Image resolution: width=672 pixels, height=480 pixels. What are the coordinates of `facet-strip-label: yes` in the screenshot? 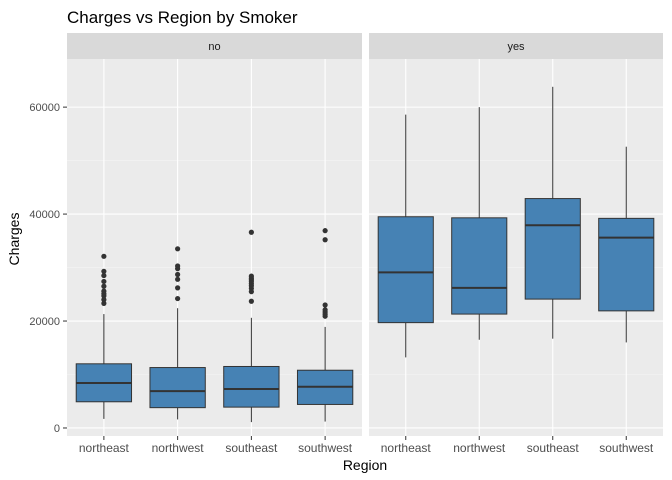 It's located at (516, 47).